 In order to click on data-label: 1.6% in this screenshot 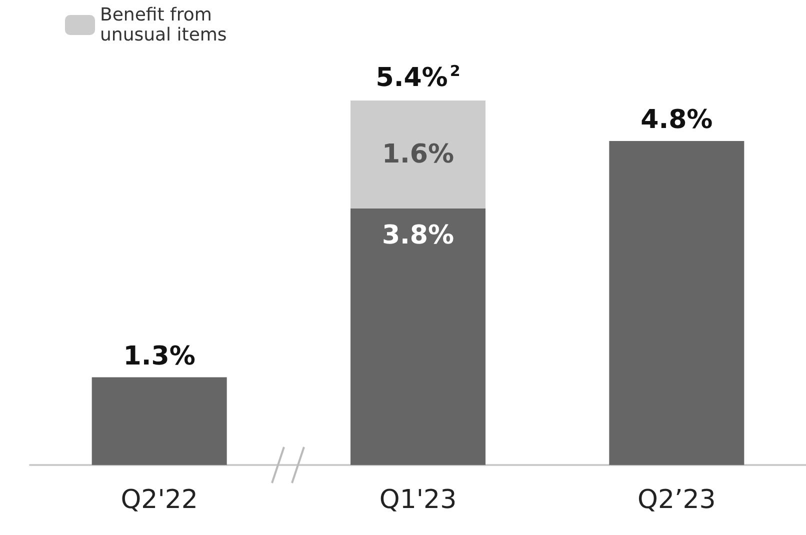, I will do `click(418, 155)`.